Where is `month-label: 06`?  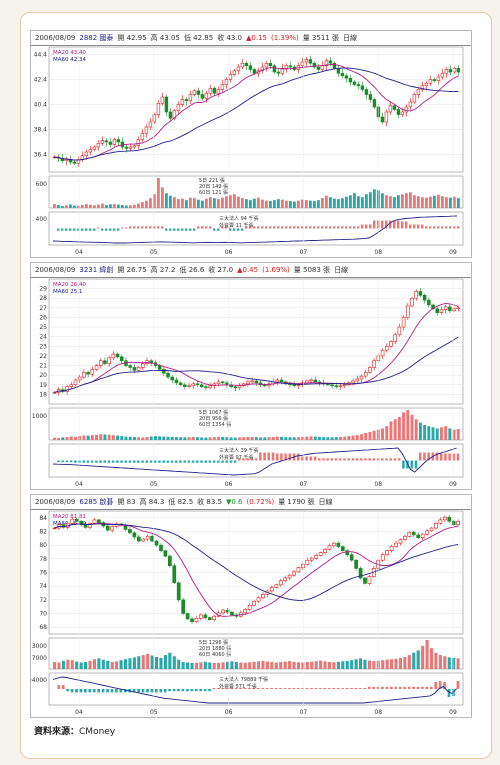 month-label: 06 is located at coordinates (229, 252).